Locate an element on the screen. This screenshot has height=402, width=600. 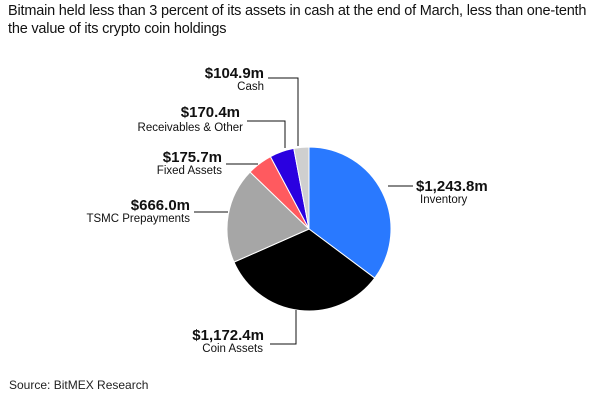
value-label-fixed-assets: $175.7m is located at coordinates (192, 157).